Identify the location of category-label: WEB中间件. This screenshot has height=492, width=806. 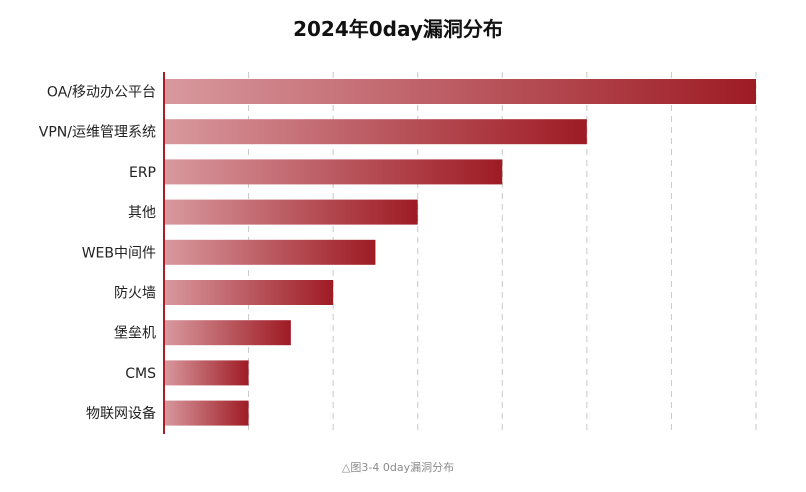
(119, 253).